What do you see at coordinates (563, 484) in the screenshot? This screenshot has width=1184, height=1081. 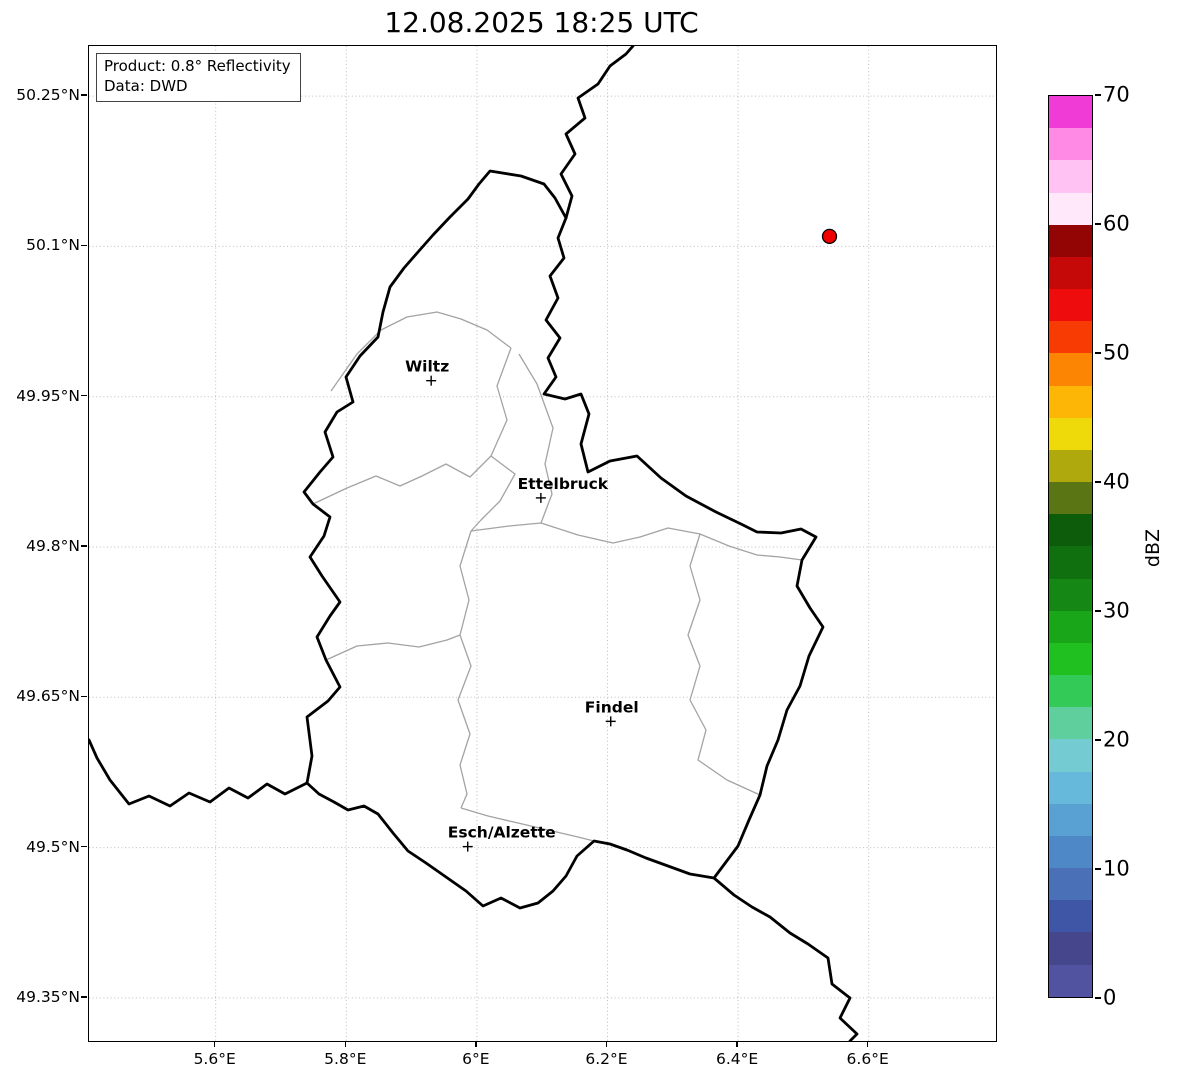 I see `city-label: Ettelbruck` at bounding box center [563, 484].